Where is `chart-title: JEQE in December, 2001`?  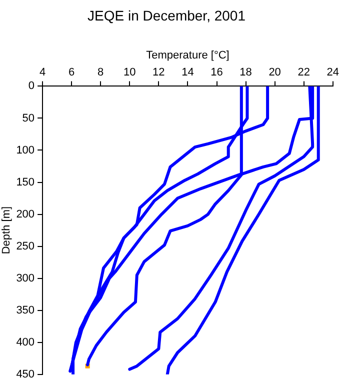 chart-title: JEQE in December, 2001 is located at coordinates (167, 15).